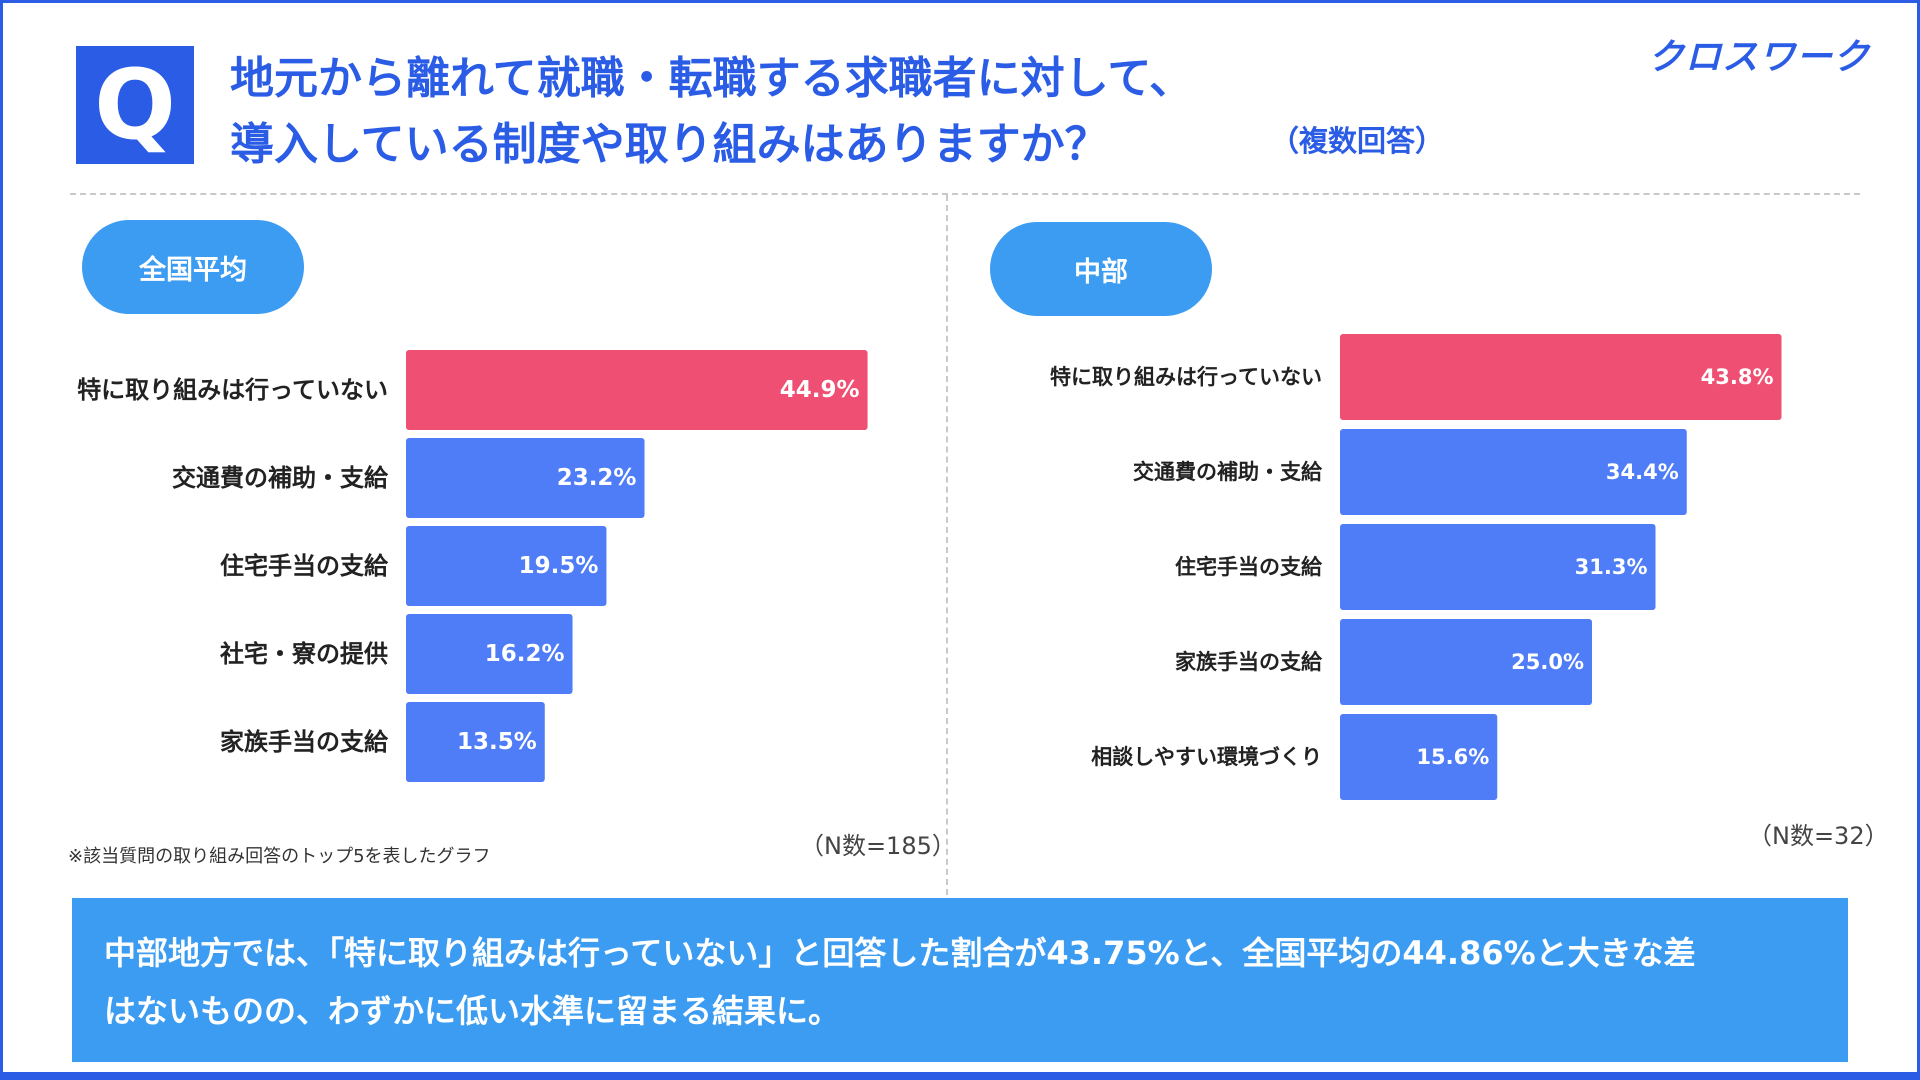 This screenshot has width=1920, height=1080. Describe the element at coordinates (304, 654) in the screenshot. I see `category-label: 社宅・寮の提供` at that location.